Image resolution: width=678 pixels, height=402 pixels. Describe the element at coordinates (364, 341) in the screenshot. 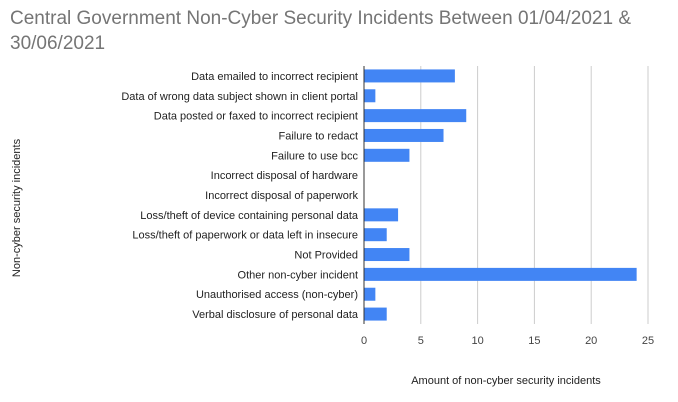

I see `x-tick-label: 0` at that location.